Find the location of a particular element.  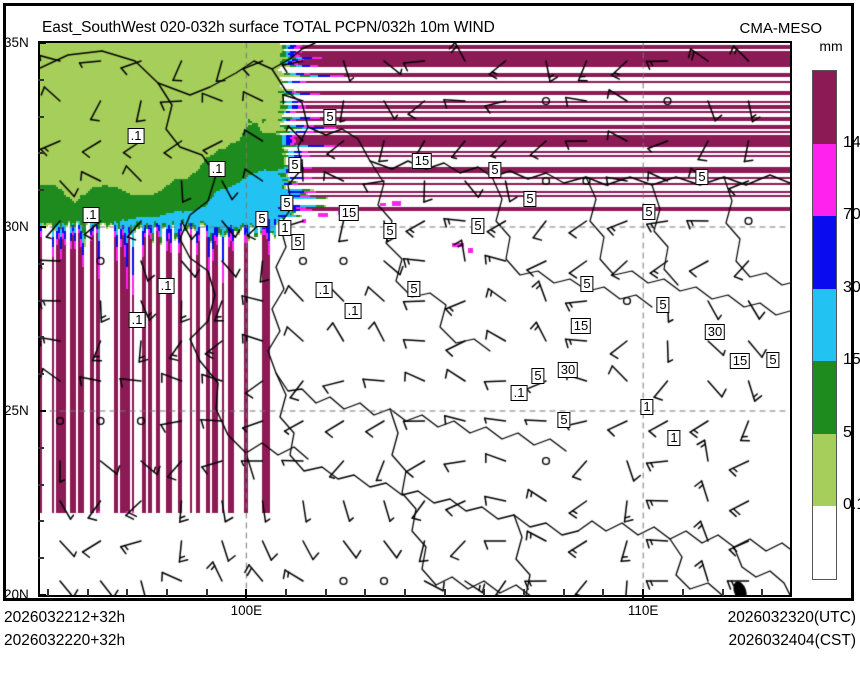

colorbar-tick-70: 70 is located at coordinates (851, 215).